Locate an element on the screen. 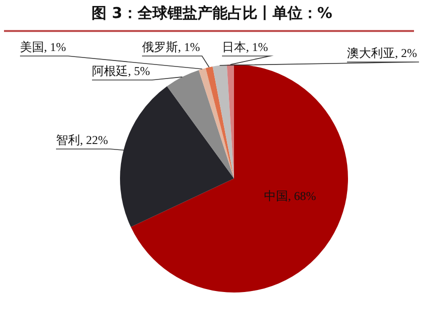 The image size is (424, 333). slice-label: 日本, 1% is located at coordinates (245, 47).